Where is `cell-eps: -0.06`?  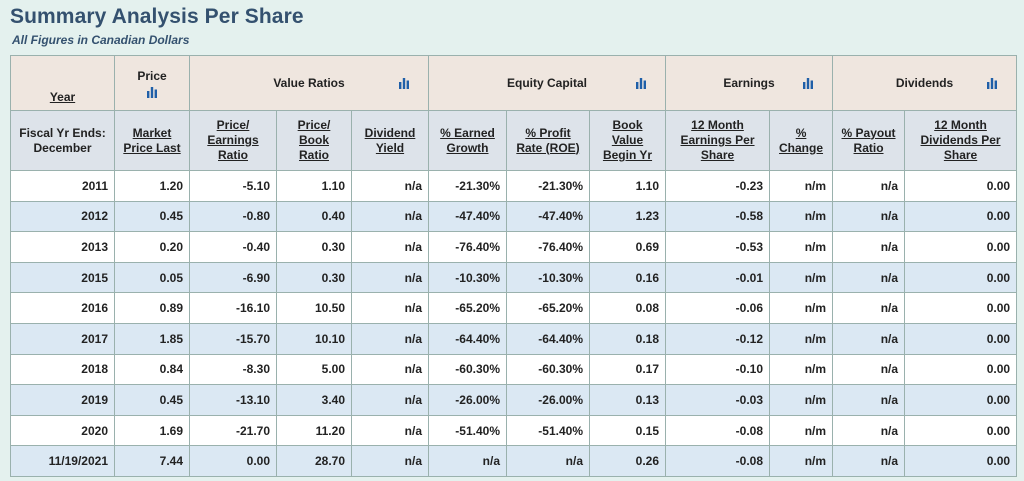 cell-eps: -0.06 is located at coordinates (718, 308).